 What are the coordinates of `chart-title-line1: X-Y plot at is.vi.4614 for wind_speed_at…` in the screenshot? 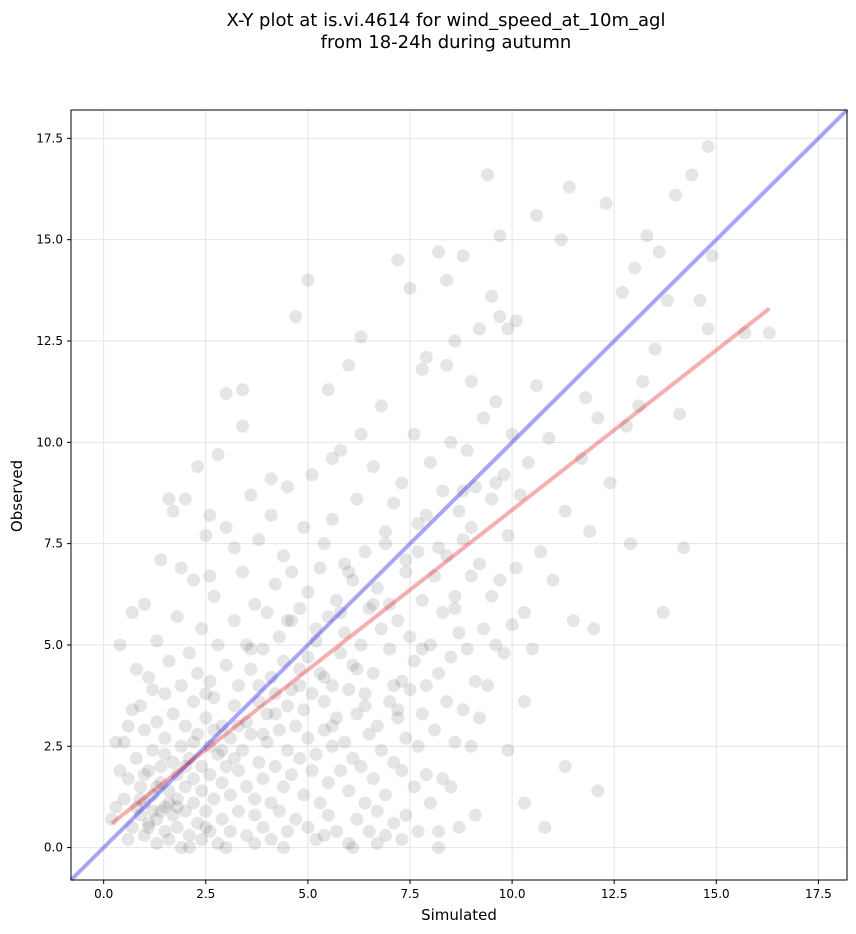 It's located at (446, 20).